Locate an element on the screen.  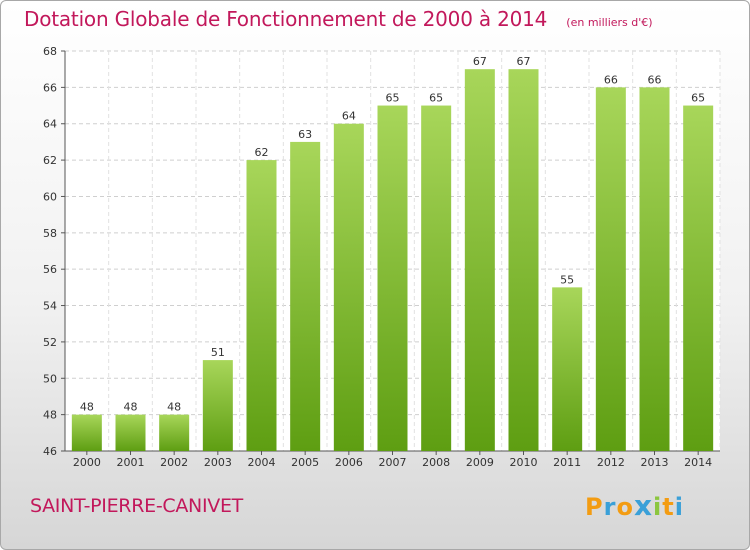
bar-2004 is located at coordinates (261, 305).